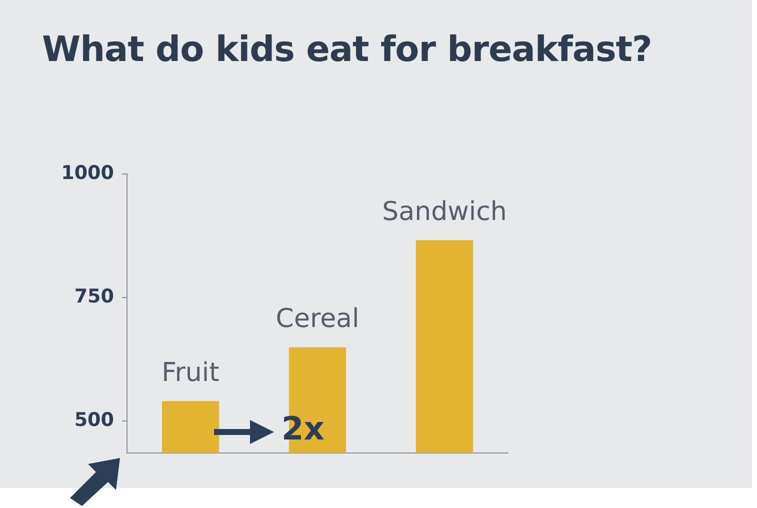 This screenshot has width=757, height=508. Describe the element at coordinates (318, 319) in the screenshot. I see `x-tick-label: Cereal` at that location.